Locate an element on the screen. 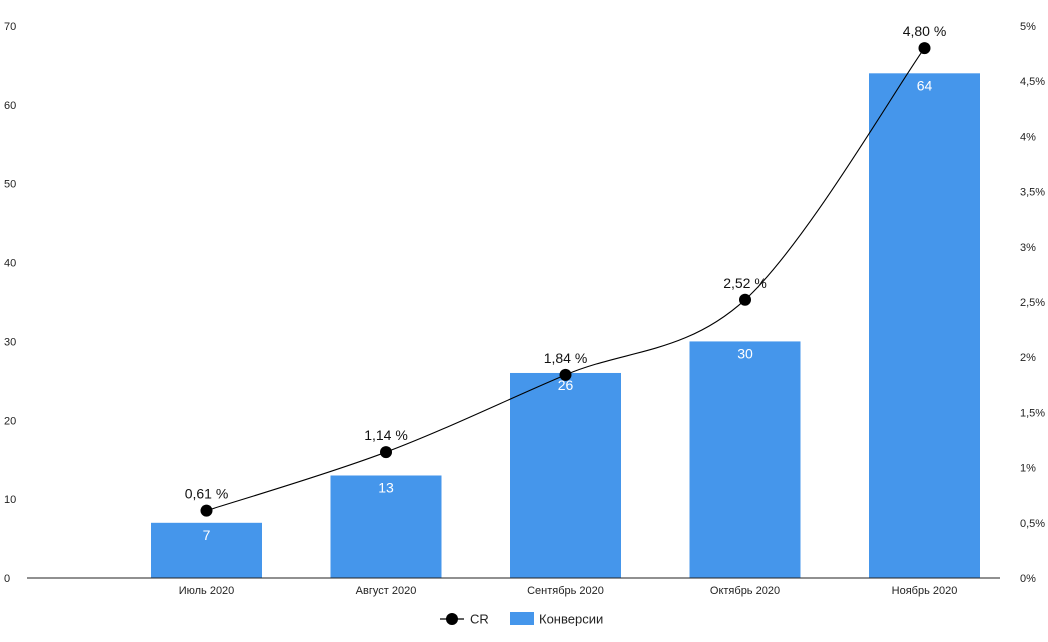 The image size is (1048, 642). right-tick-label: 5% is located at coordinates (1028, 27).